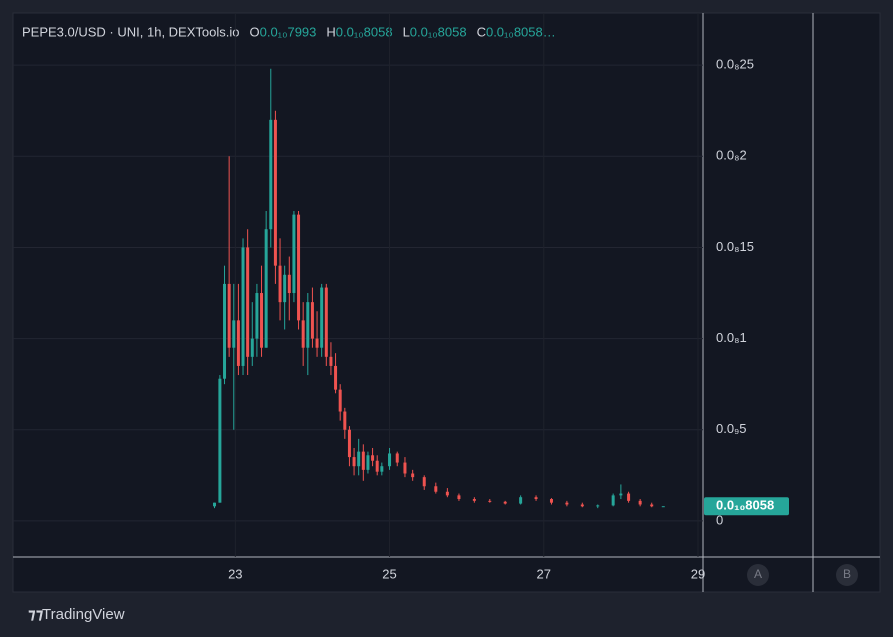  I want to click on pane-button-label: A, so click(758, 574).